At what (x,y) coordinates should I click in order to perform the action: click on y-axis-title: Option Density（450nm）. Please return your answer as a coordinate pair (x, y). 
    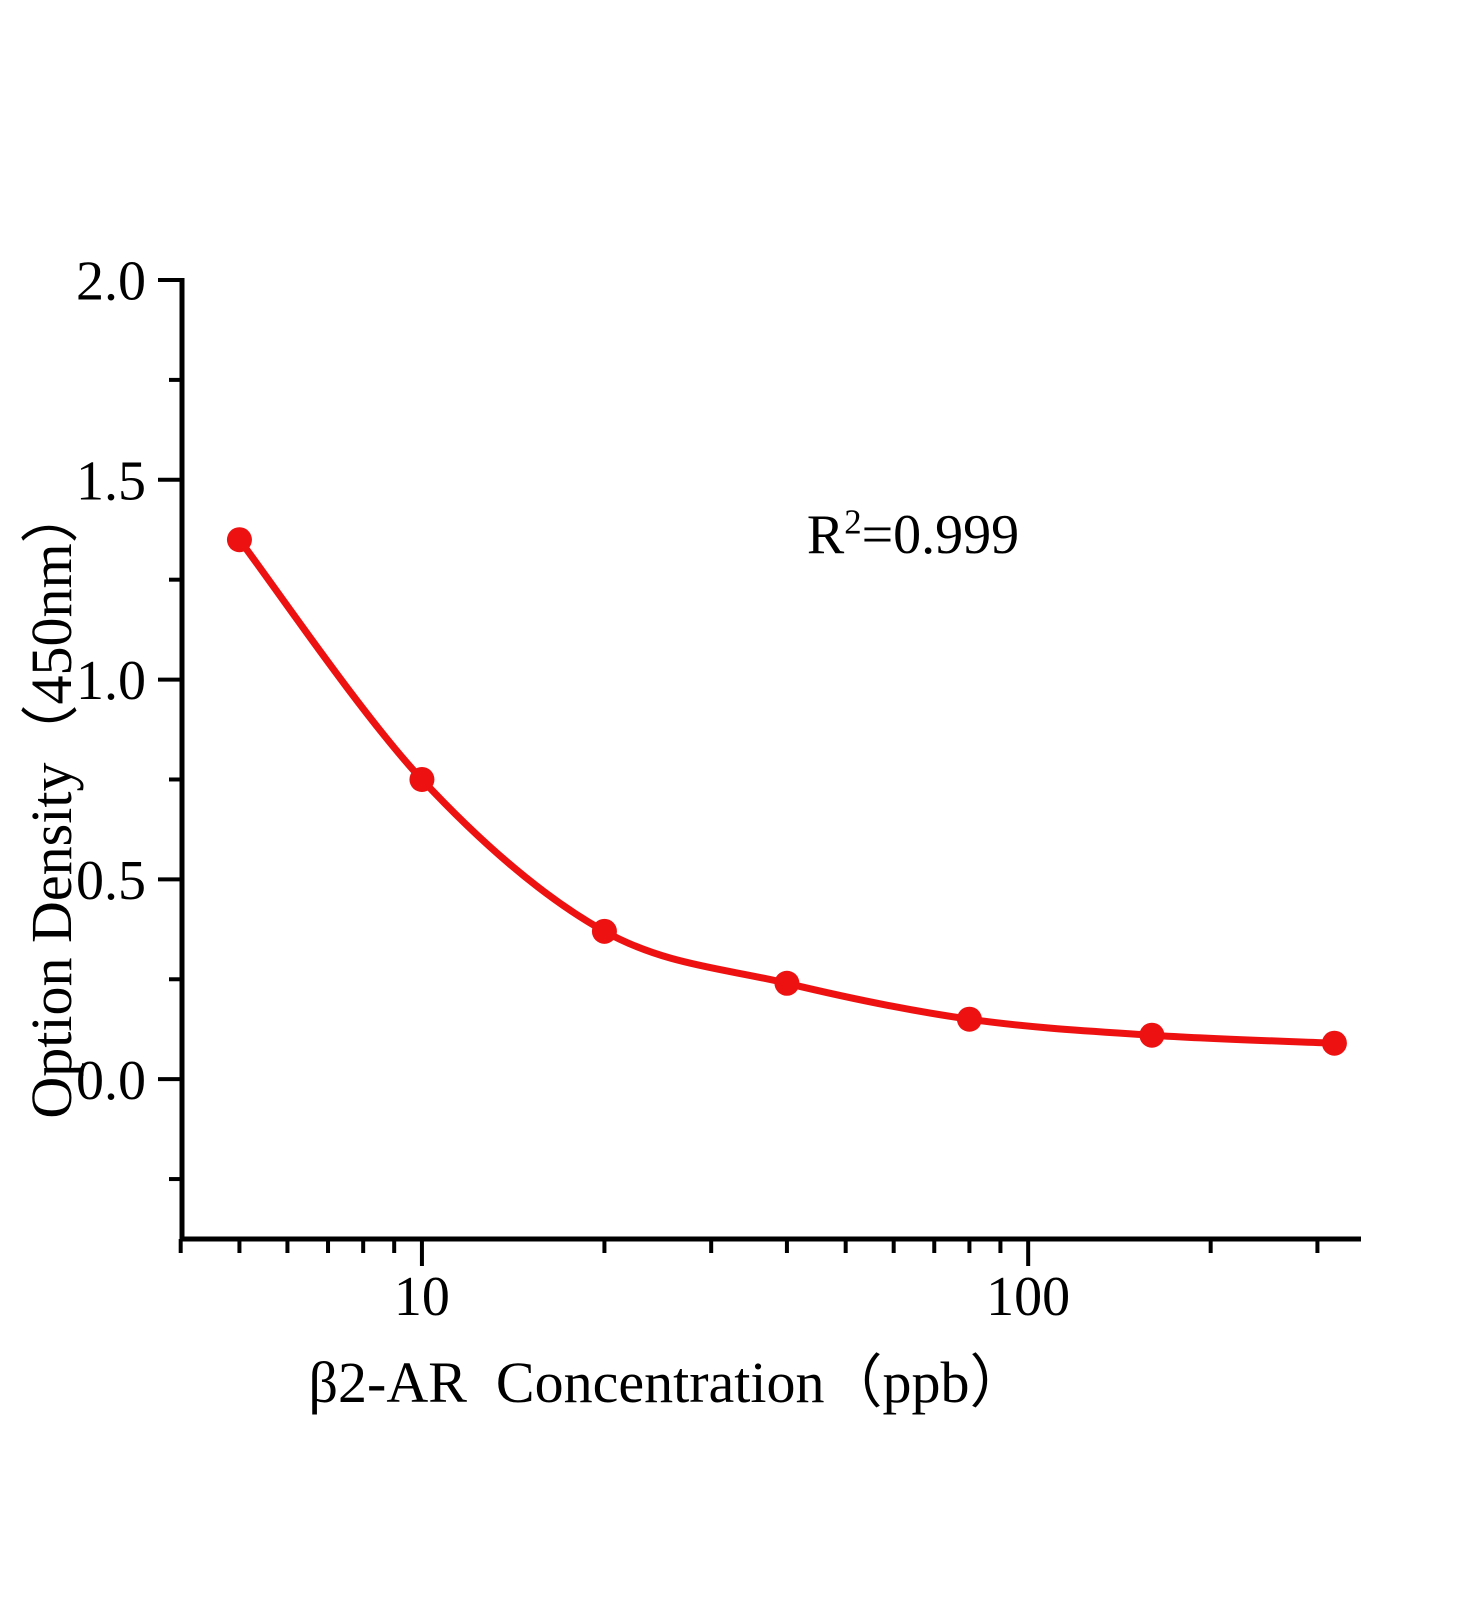
    Looking at the image, I should click on (51, 802).